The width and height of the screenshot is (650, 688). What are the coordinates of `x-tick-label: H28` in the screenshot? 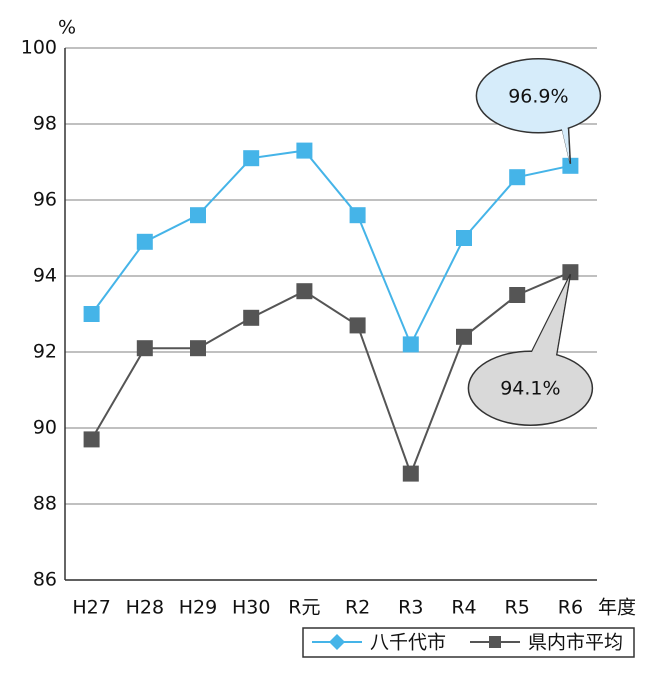 It's located at (145, 608).